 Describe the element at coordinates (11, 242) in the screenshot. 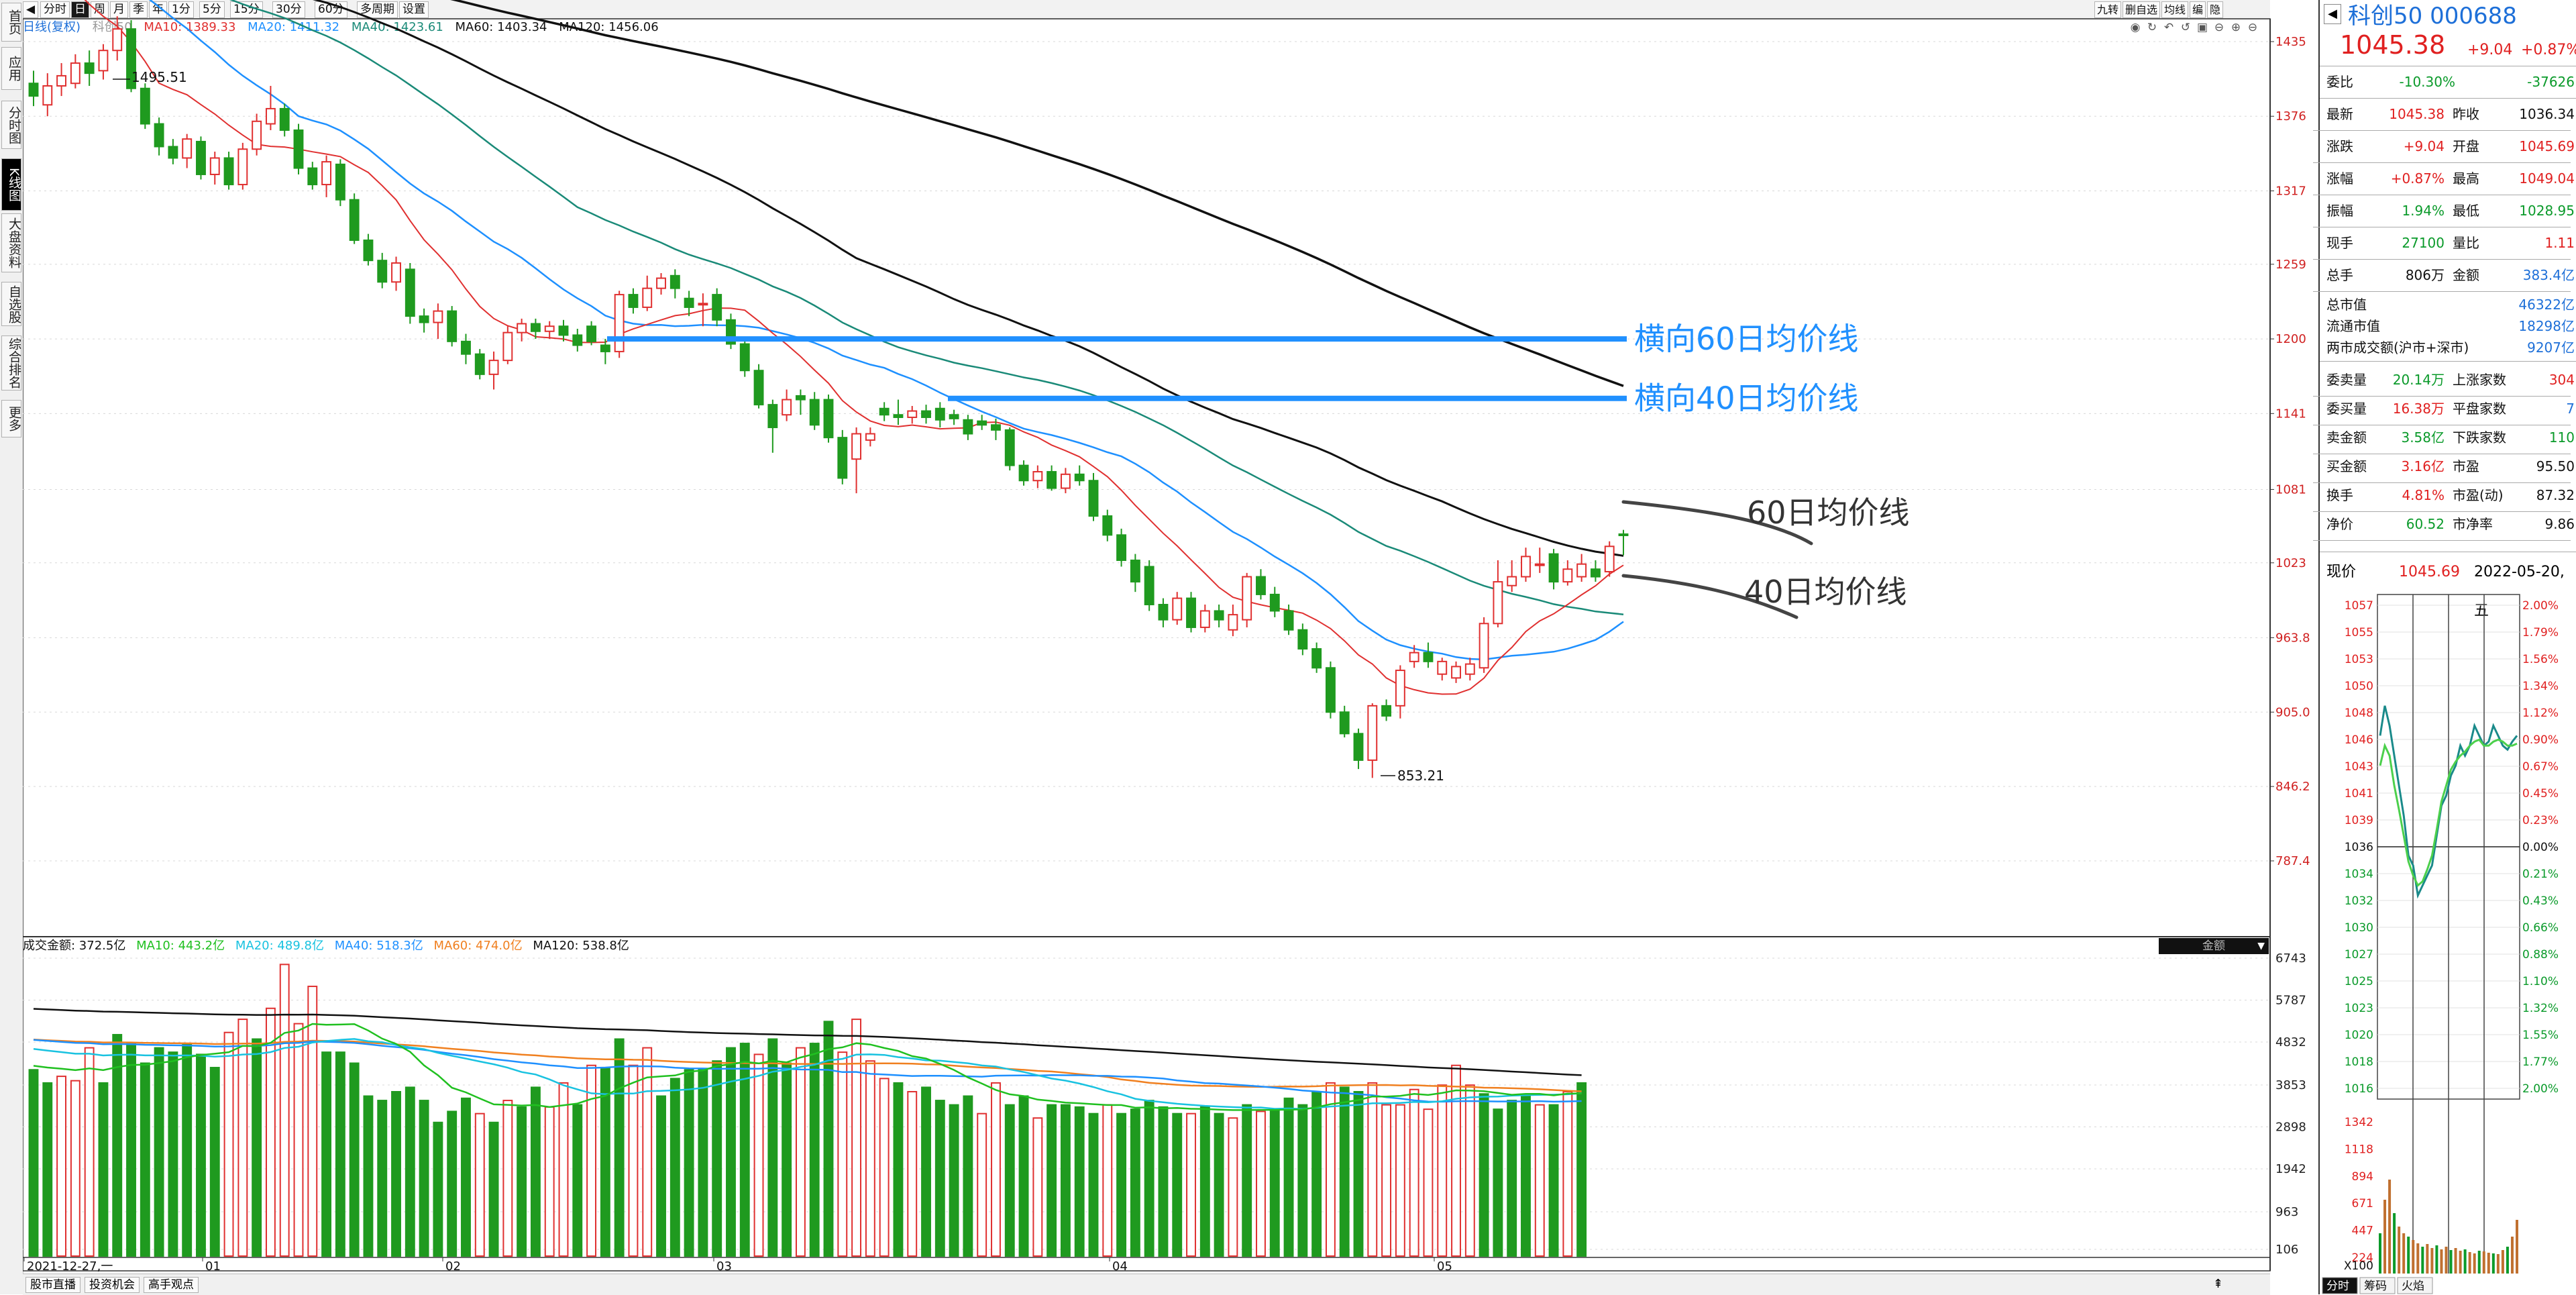

I see `sidebar-item-4: 大盘资料` at that location.